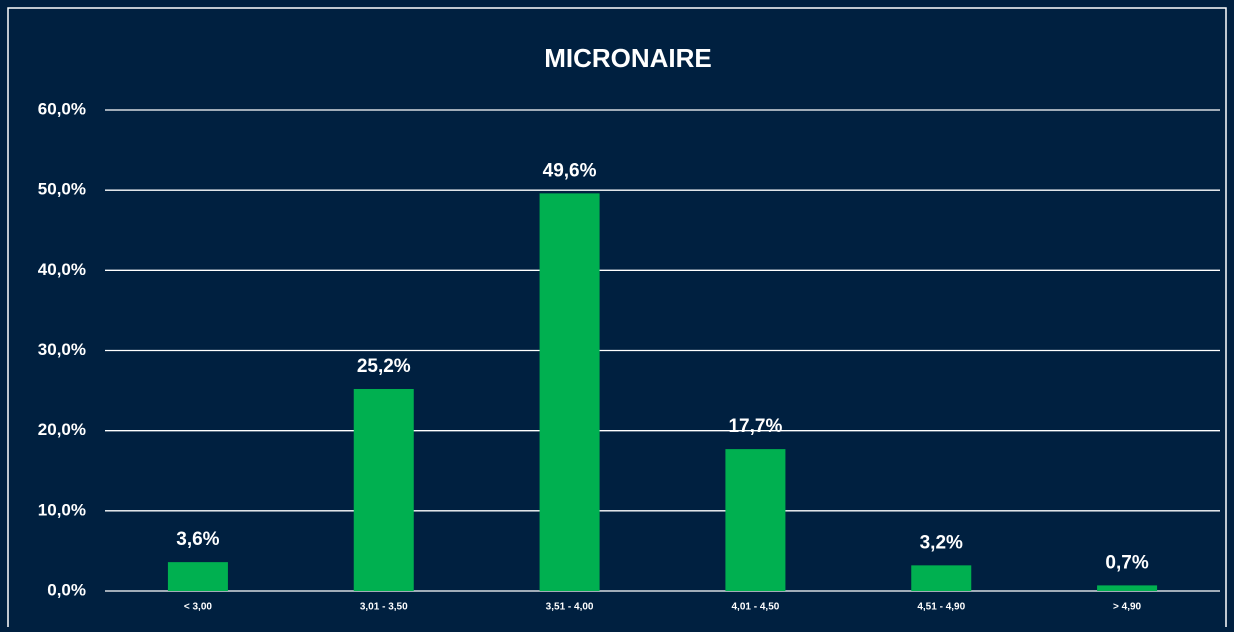  Describe the element at coordinates (62, 189) in the screenshot. I see `y-tick-label: 50,0%` at that location.